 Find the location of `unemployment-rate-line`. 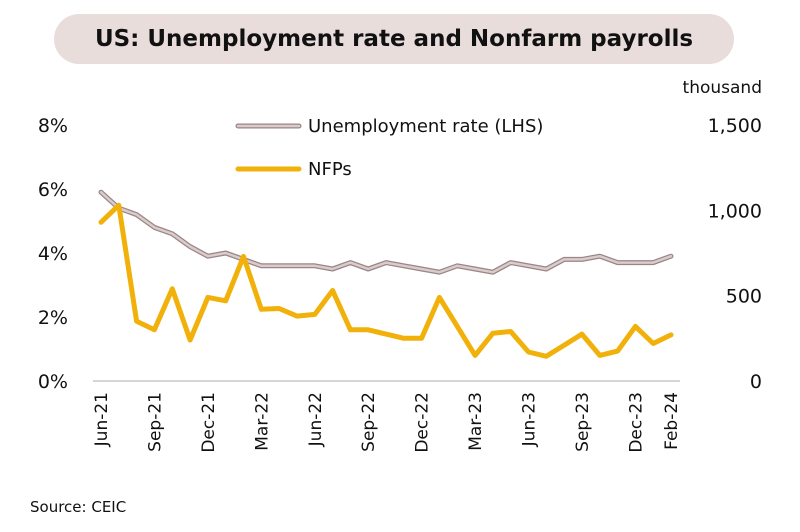

unemployment-rate-line is located at coordinates (386, 232).